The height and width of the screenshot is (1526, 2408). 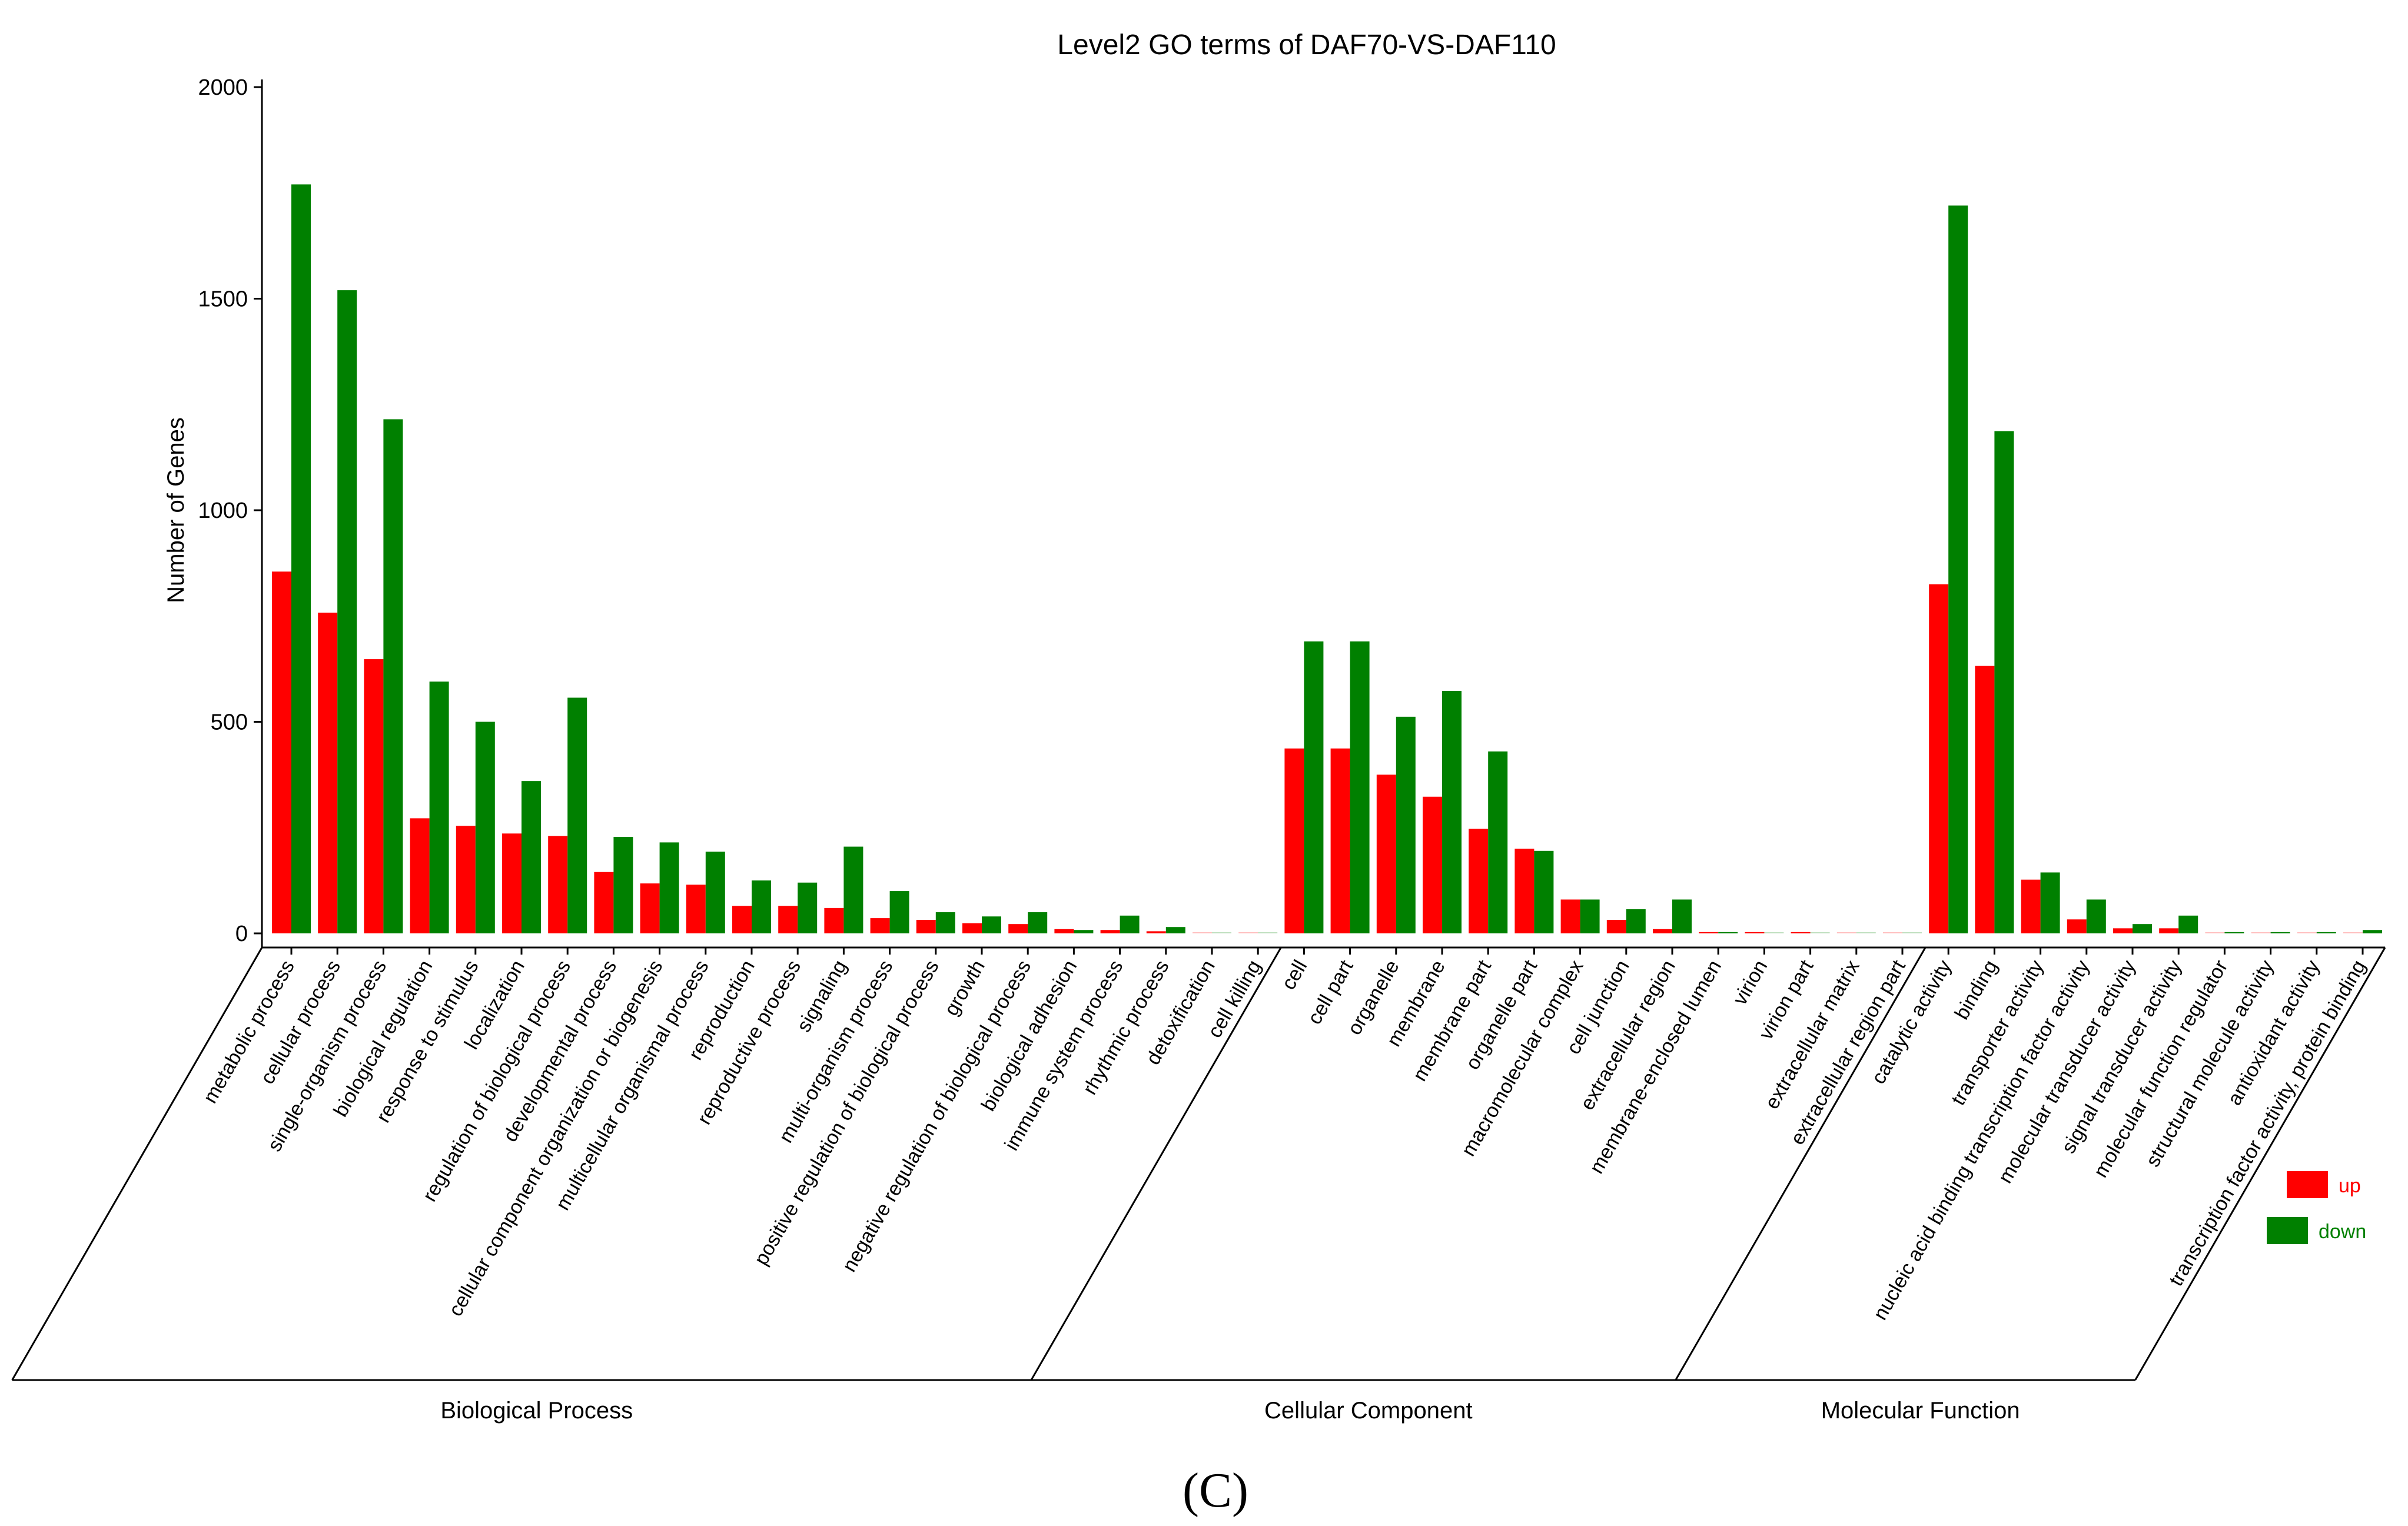 I want to click on bar-down-antioxidant-activity, so click(x=2326, y=933).